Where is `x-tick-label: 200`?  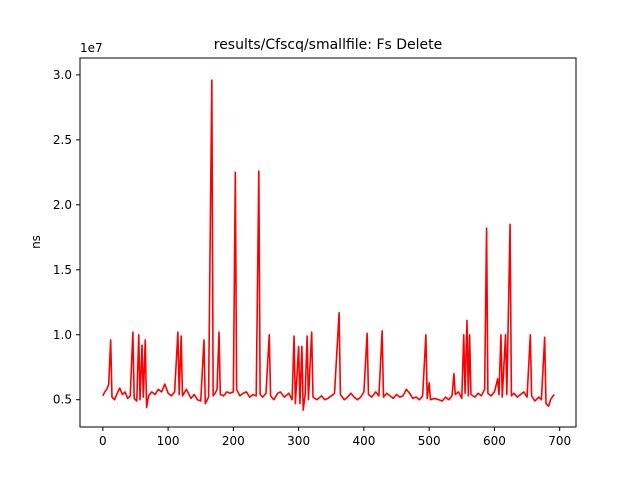
x-tick-label: 200 is located at coordinates (233, 441).